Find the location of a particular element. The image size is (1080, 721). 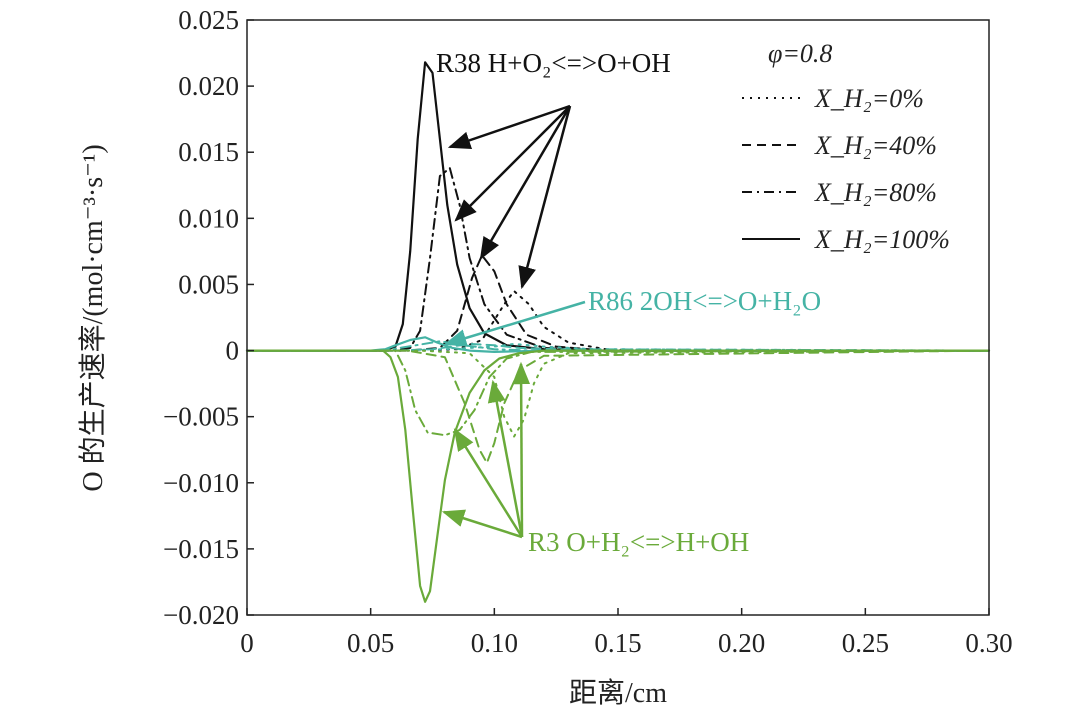

annotation-r86: R86 2OH<=>O+H₂O is located at coordinates (704, 301).